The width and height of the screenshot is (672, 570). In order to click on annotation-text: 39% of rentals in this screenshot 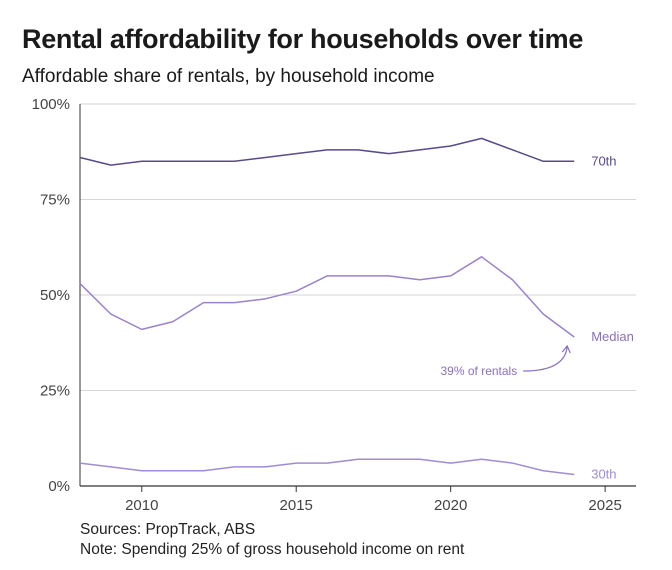, I will do `click(479, 371)`.